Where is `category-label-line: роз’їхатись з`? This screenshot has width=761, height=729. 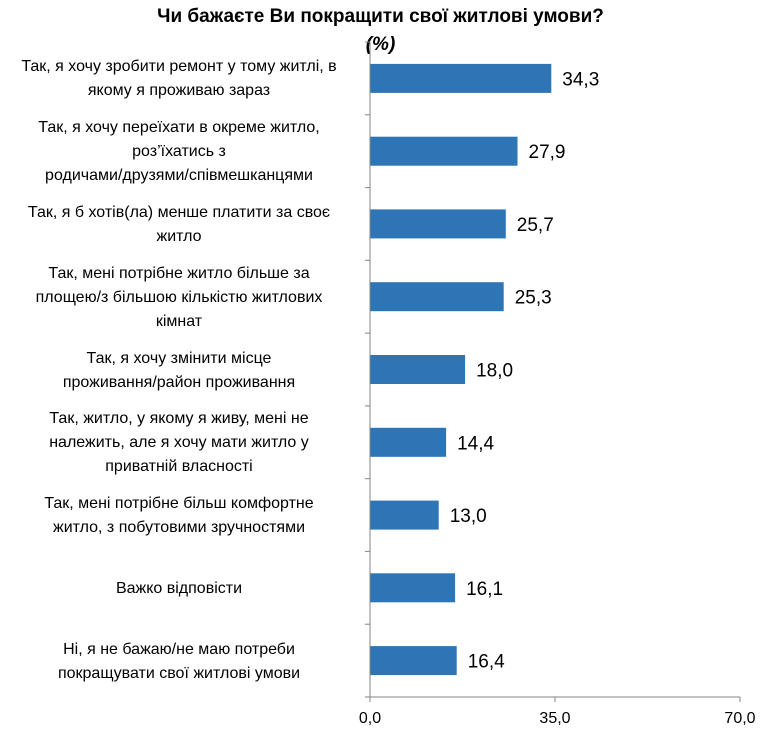 category-label-line: роз’їхатись з is located at coordinates (179, 152).